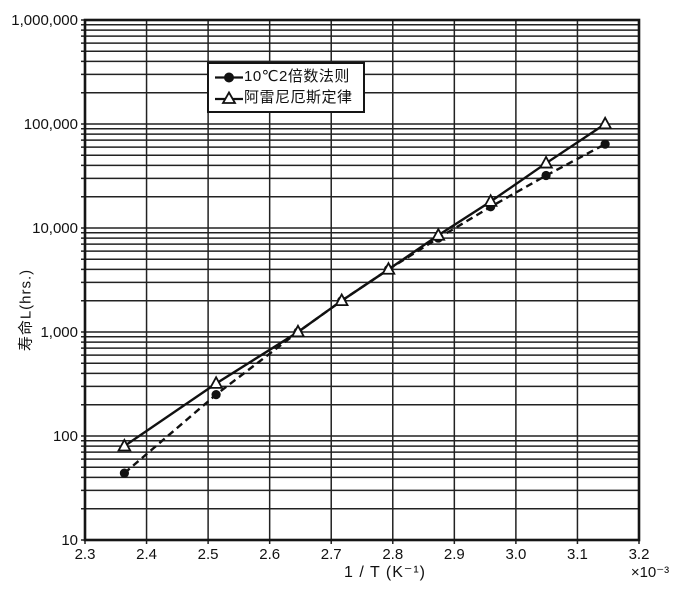 Image resolution: width=691 pixels, height=596 pixels. Describe the element at coordinates (85, 554) in the screenshot. I see `x-tick-label: 2.3` at that location.